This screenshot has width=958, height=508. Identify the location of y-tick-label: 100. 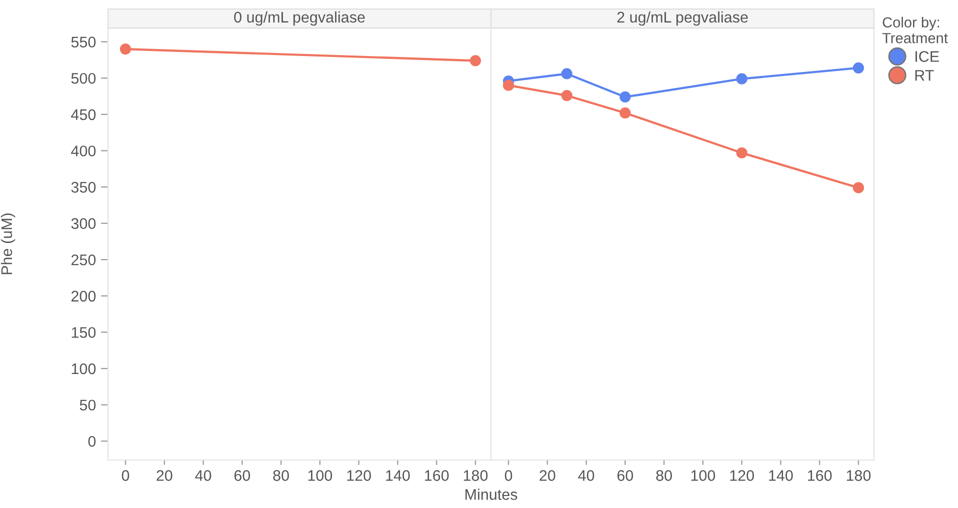
(84, 368).